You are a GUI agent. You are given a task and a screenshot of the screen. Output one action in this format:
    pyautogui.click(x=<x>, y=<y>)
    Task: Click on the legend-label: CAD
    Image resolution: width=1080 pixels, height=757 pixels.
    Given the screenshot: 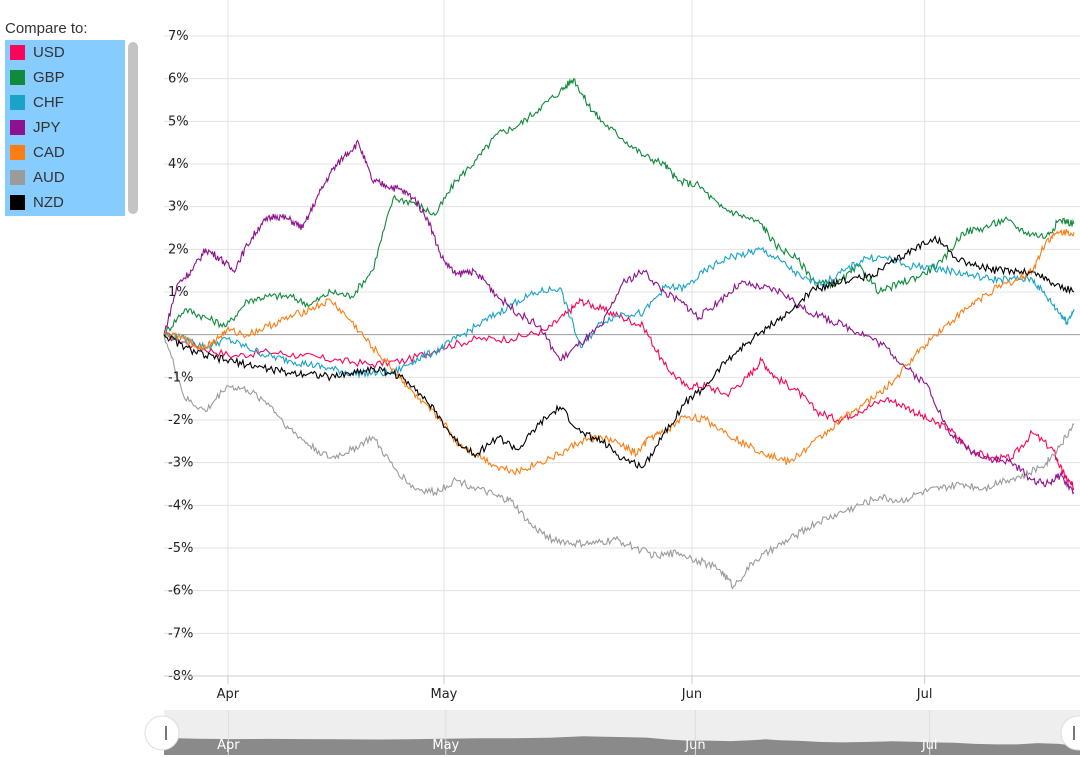 What is the action you would take?
    pyautogui.click(x=49, y=152)
    